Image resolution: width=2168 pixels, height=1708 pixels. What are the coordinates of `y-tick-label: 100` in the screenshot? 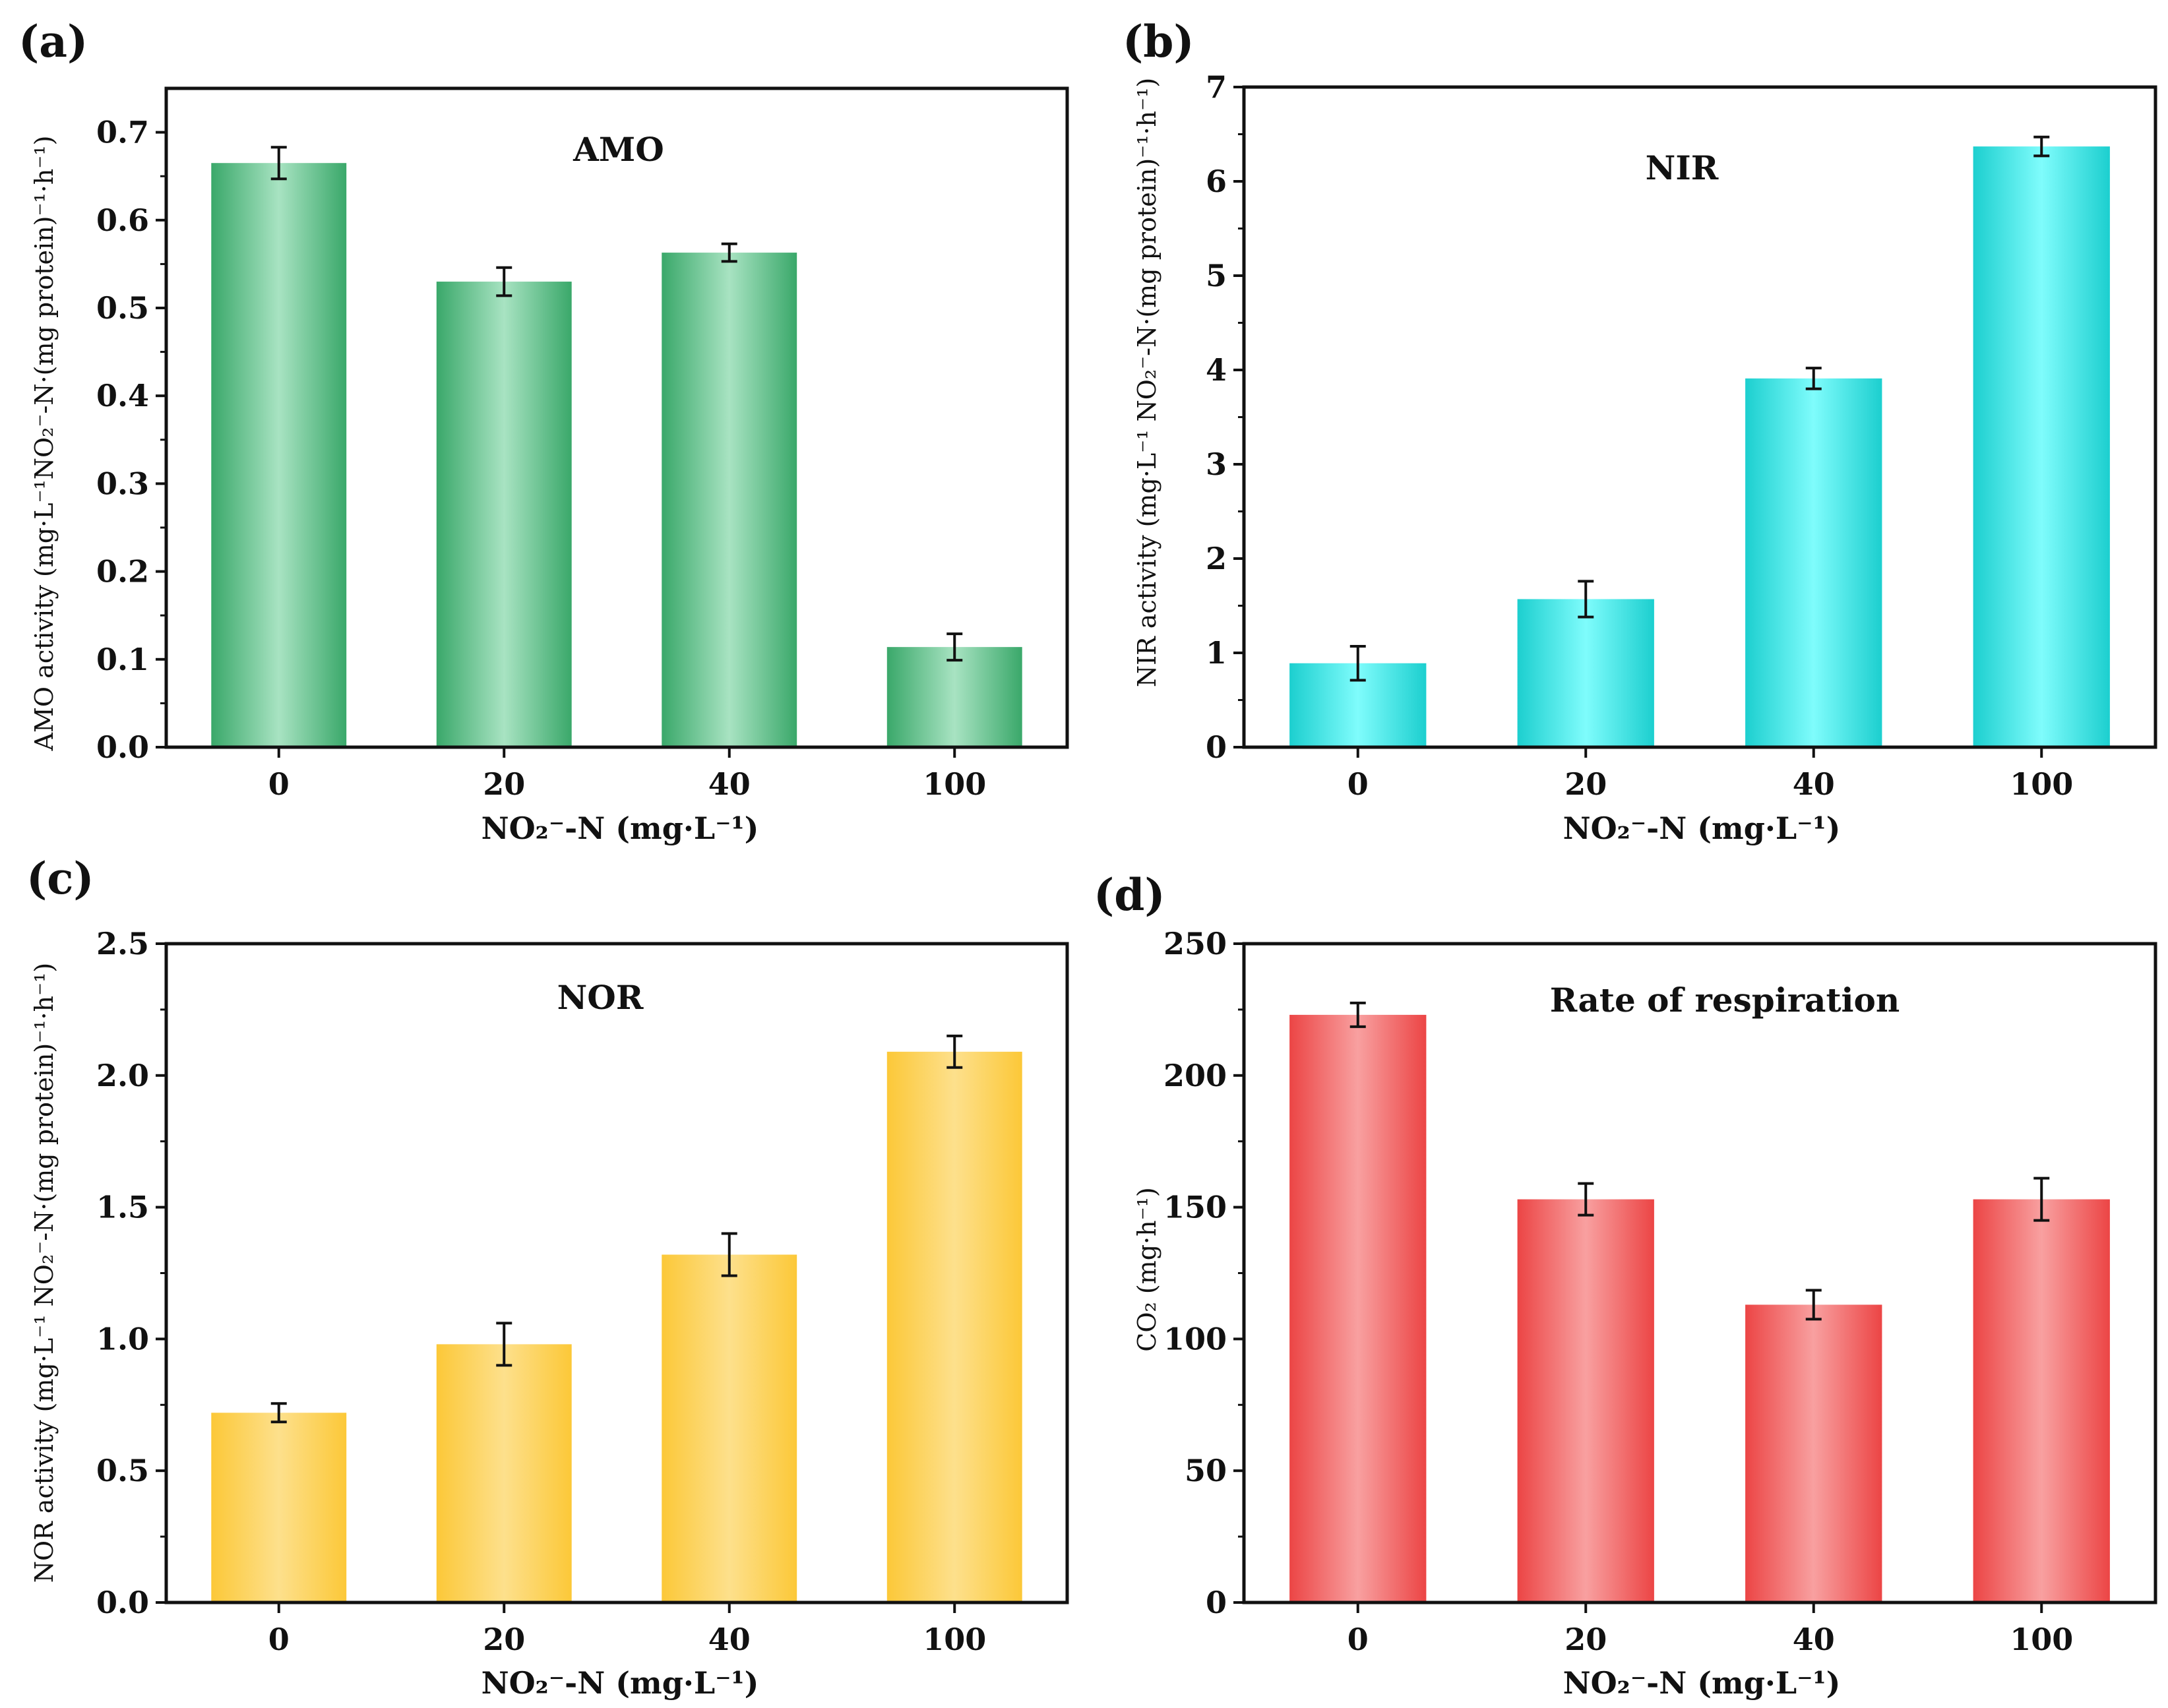 It's located at (1195, 1339).